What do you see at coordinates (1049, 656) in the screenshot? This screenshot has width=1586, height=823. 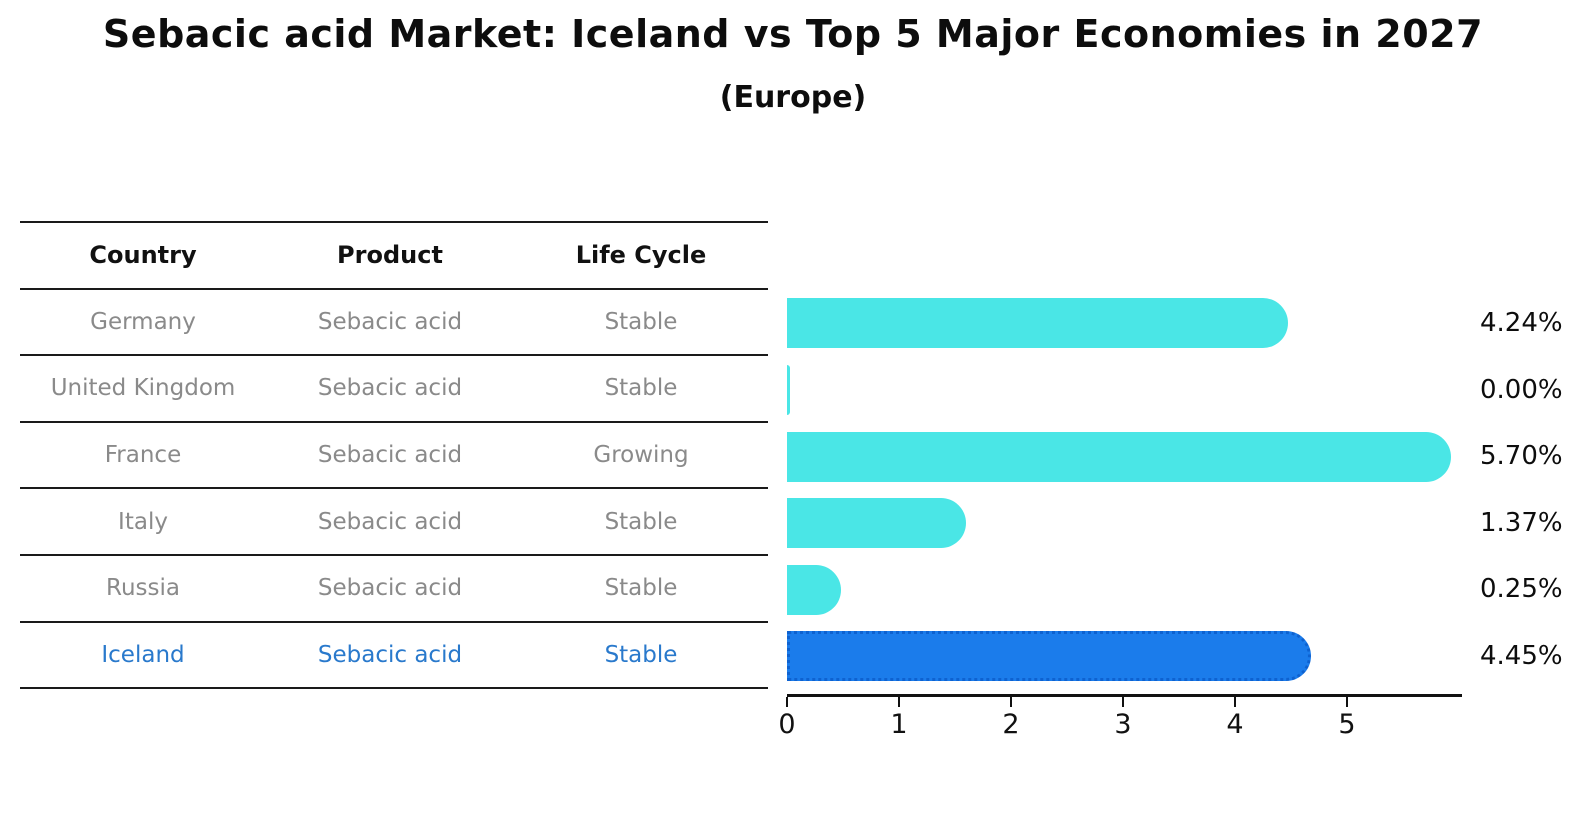 I see `bar-iceland` at bounding box center [1049, 656].